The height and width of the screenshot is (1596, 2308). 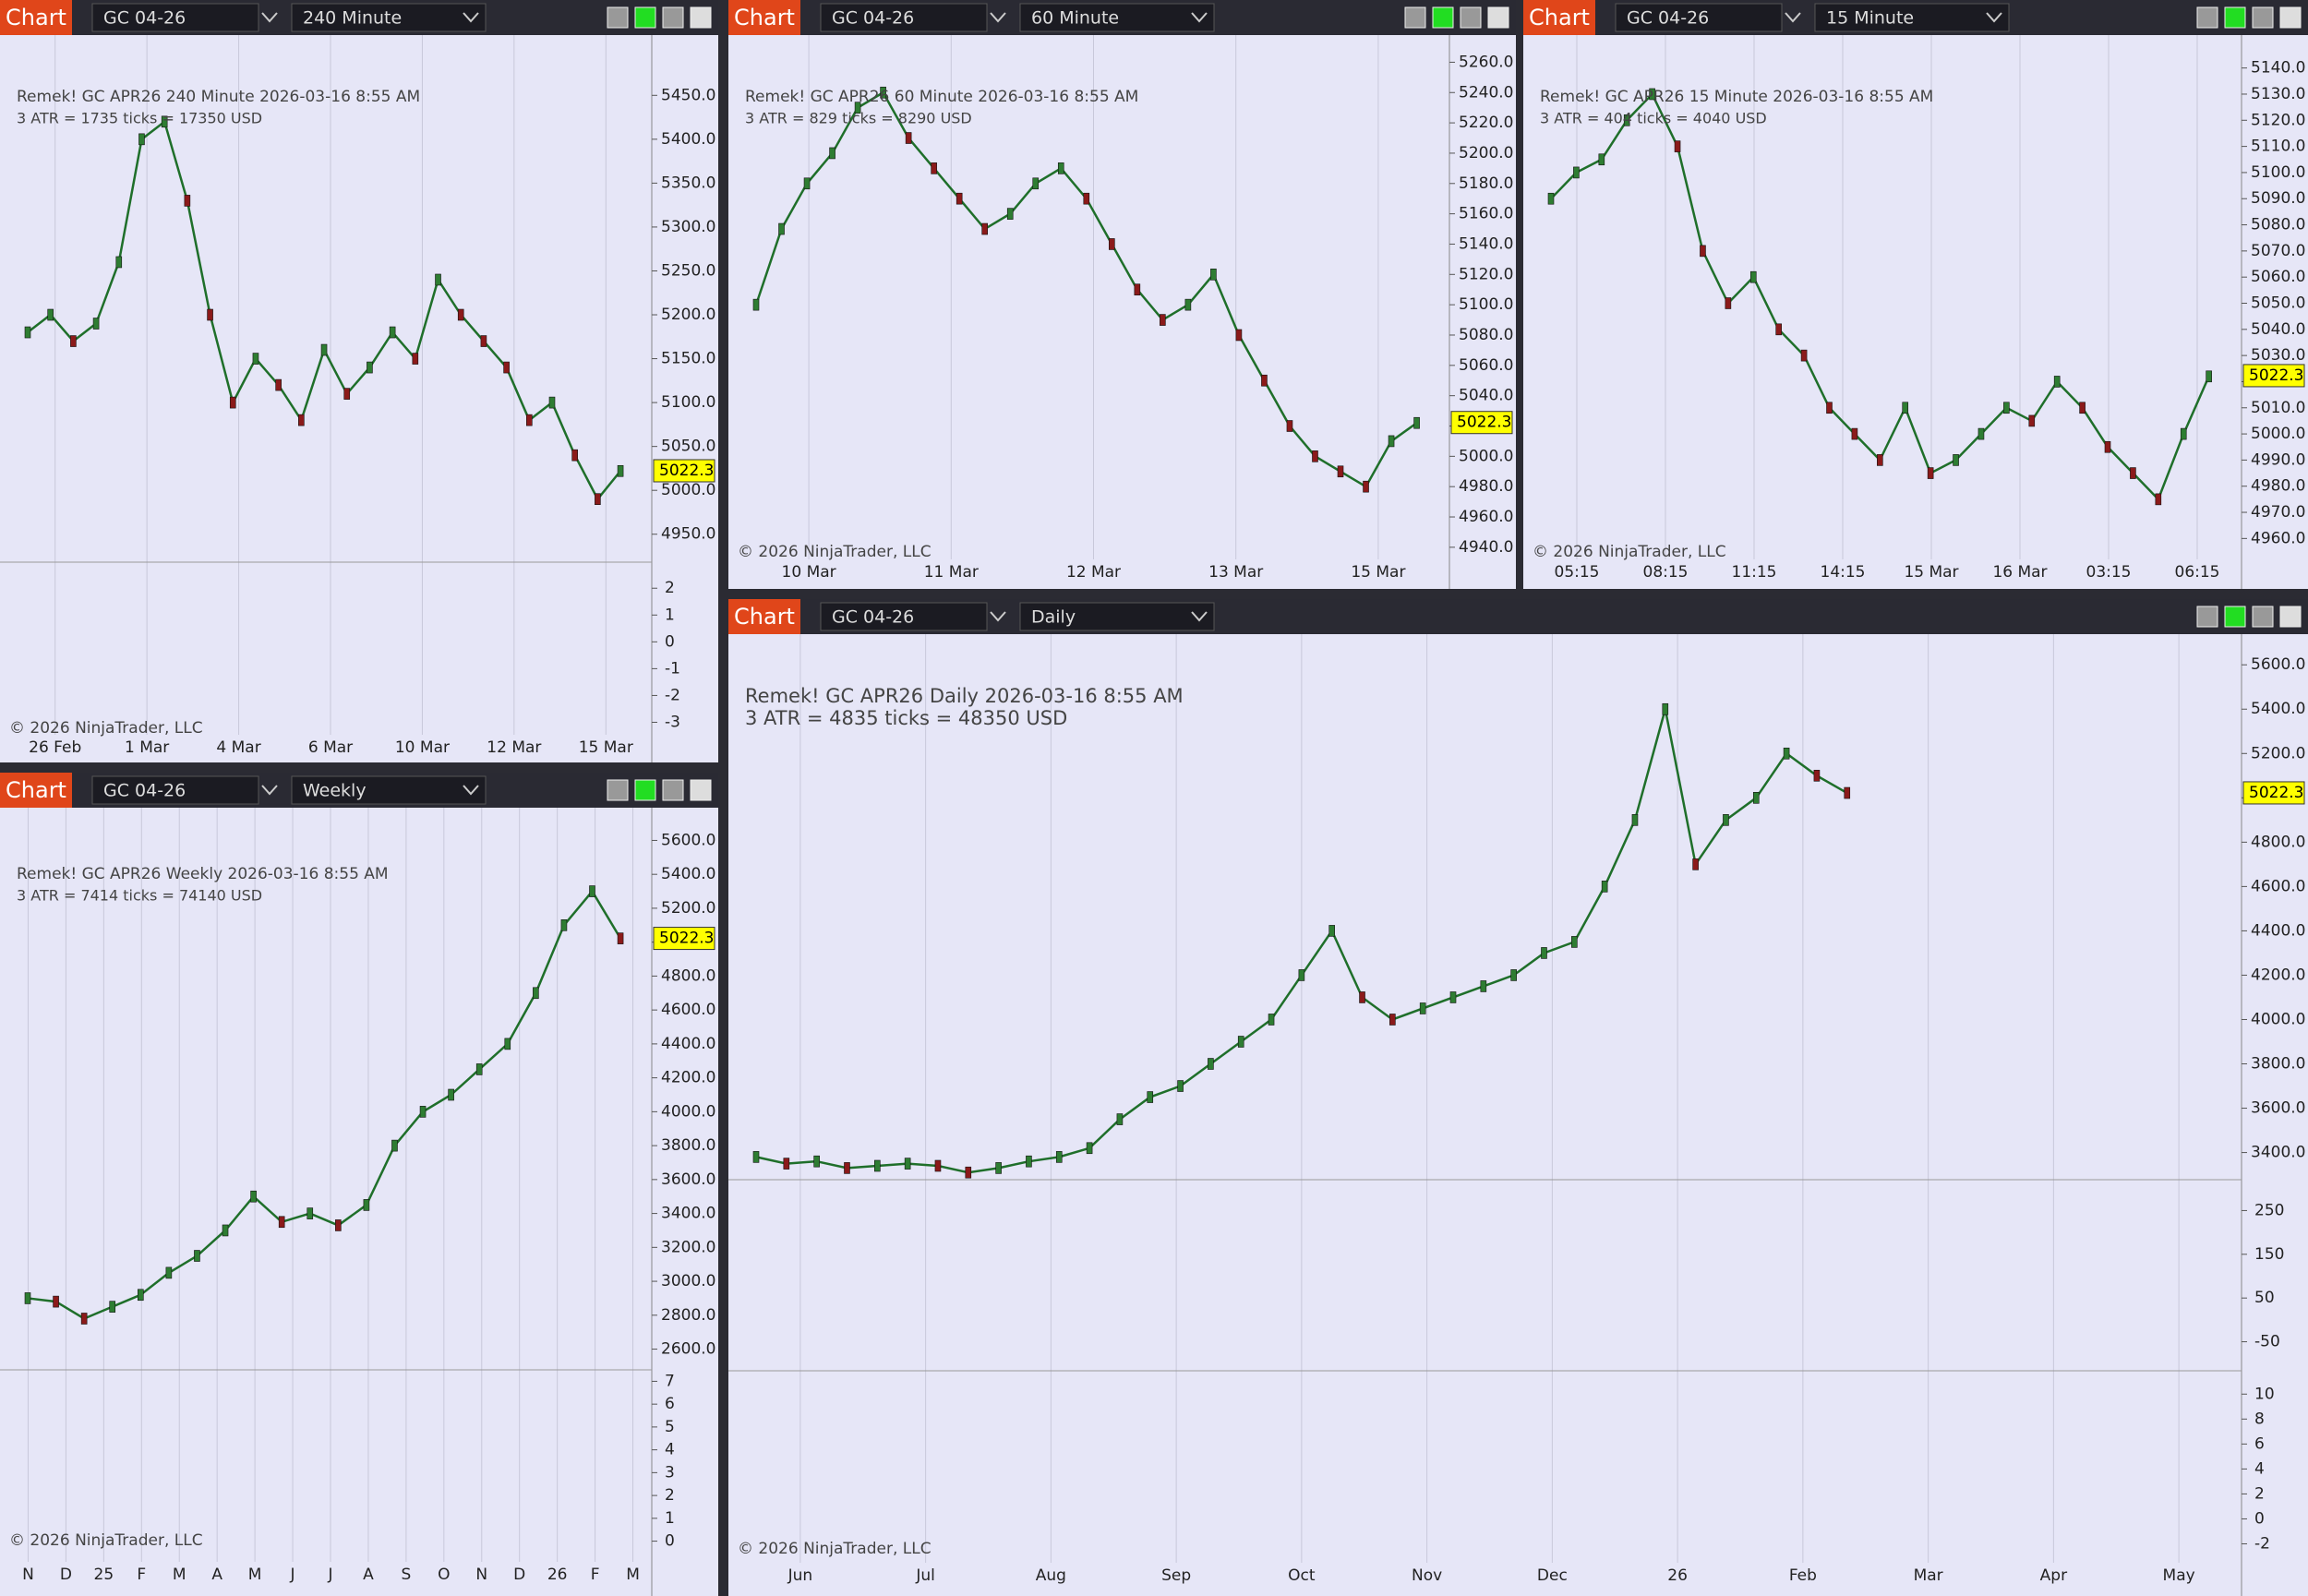 I want to click on y-tick-label: 5010.0, so click(x=2278, y=408).